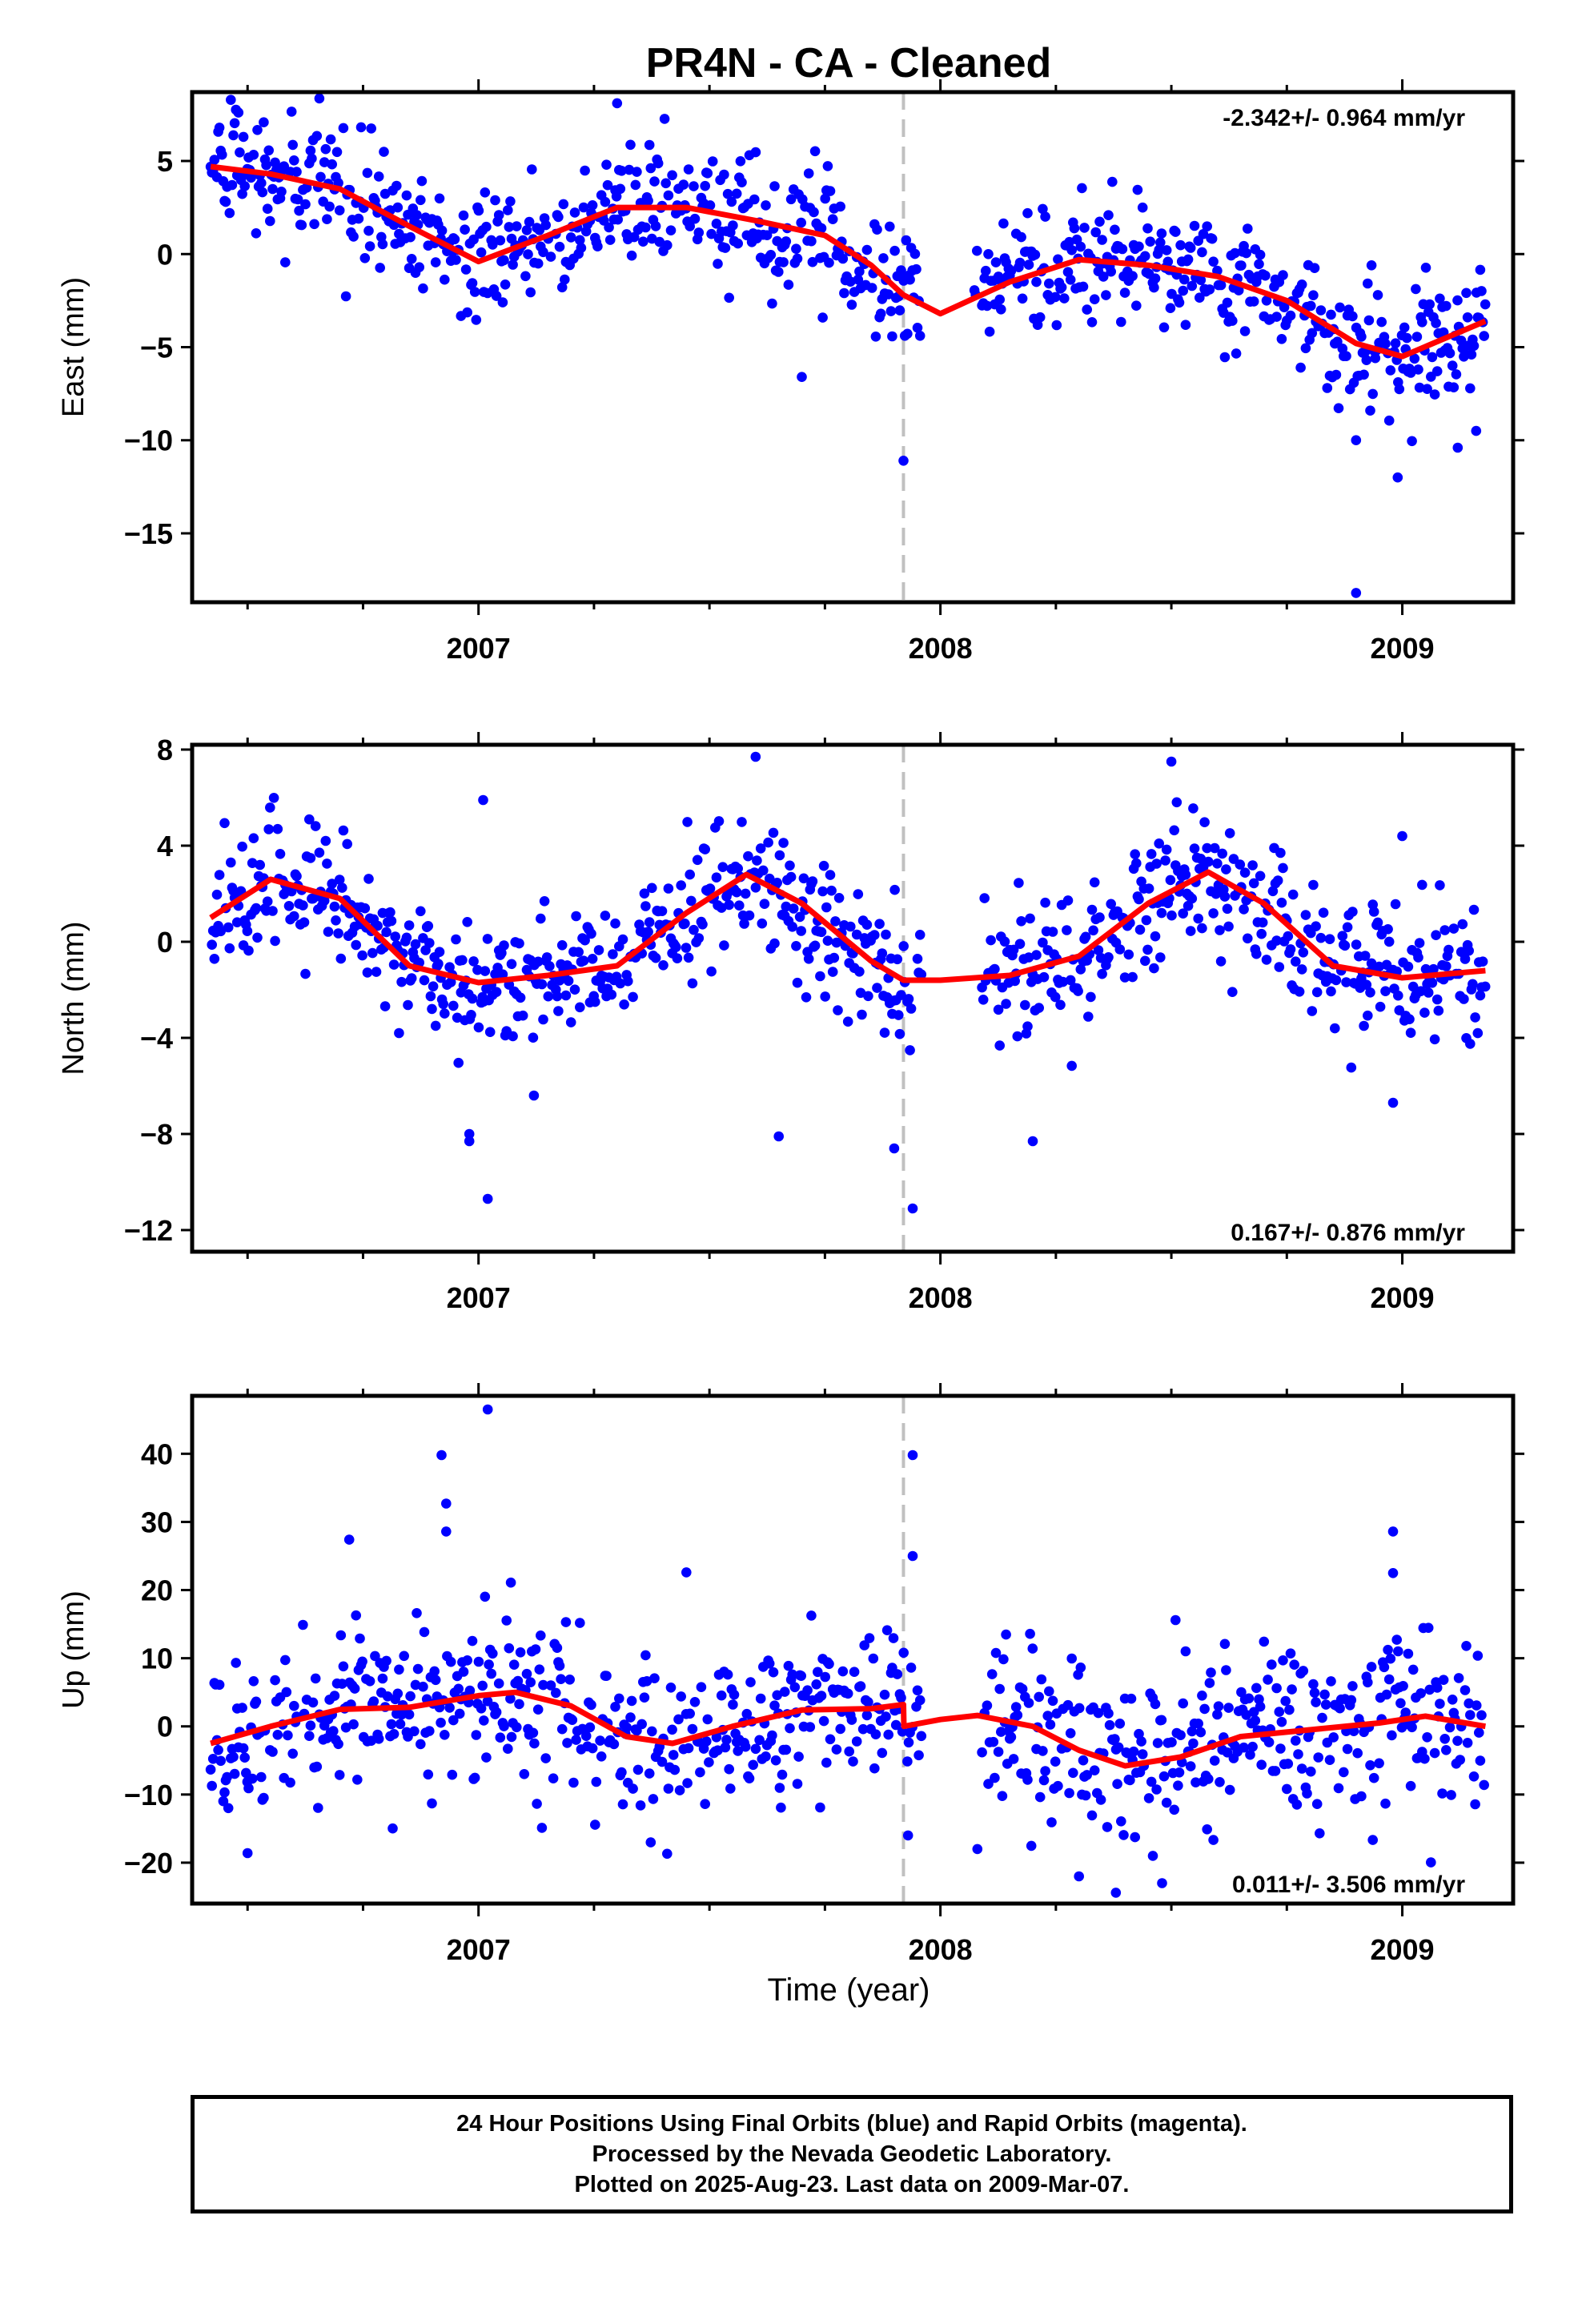 The height and width of the screenshot is (2324, 1582). What do you see at coordinates (849, 1990) in the screenshot?
I see `x-axis-label: Time (year)` at bounding box center [849, 1990].